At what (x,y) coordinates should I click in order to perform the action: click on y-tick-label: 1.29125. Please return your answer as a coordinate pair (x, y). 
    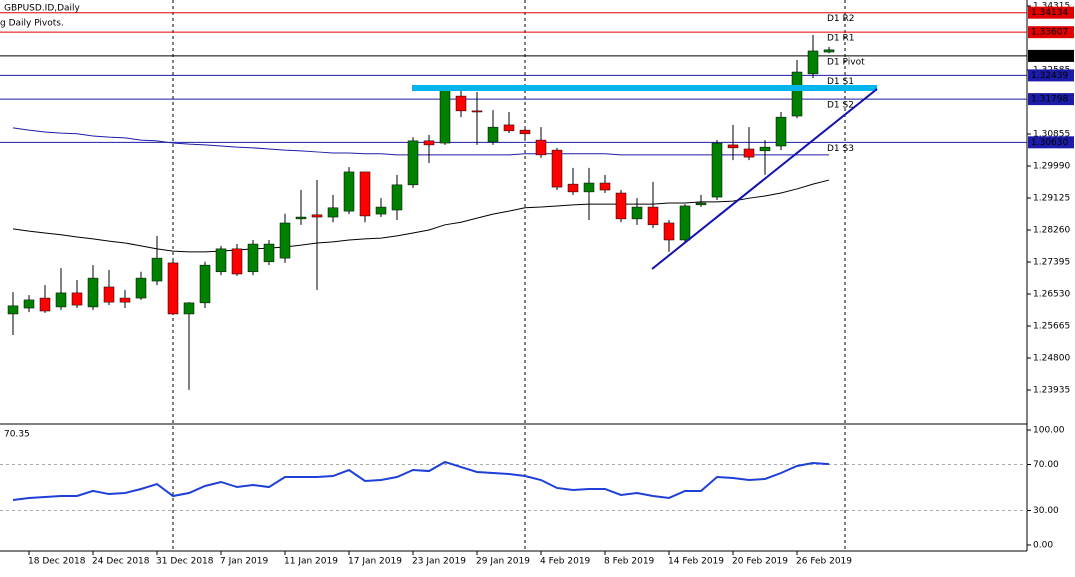
    Looking at the image, I should click on (1051, 198).